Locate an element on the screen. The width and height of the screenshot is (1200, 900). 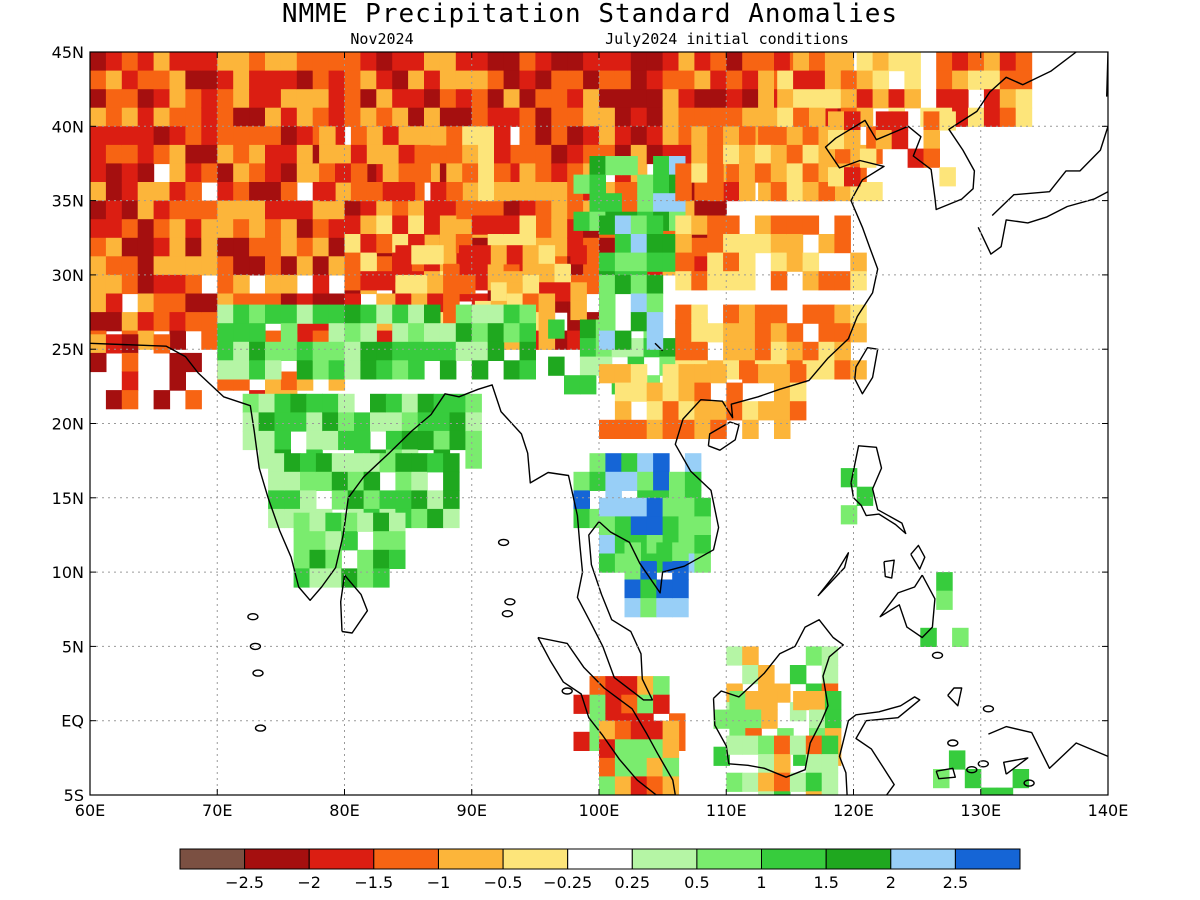
colorbar-swatch is located at coordinates (341, 859).